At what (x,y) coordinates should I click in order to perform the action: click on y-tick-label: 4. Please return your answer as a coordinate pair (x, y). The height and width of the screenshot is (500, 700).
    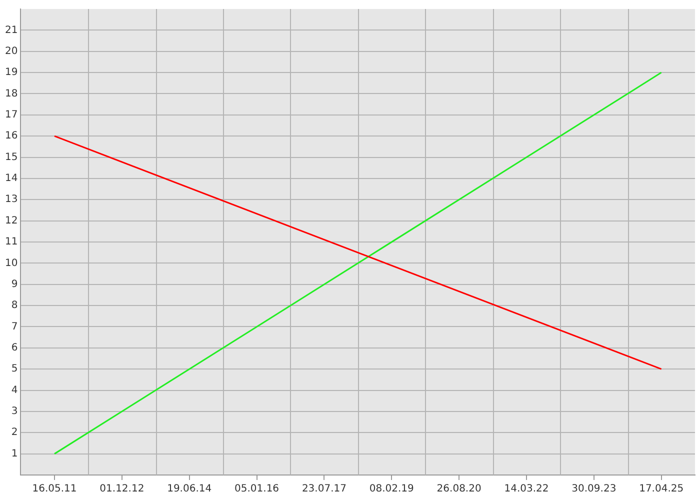
    Looking at the image, I should click on (14, 390).